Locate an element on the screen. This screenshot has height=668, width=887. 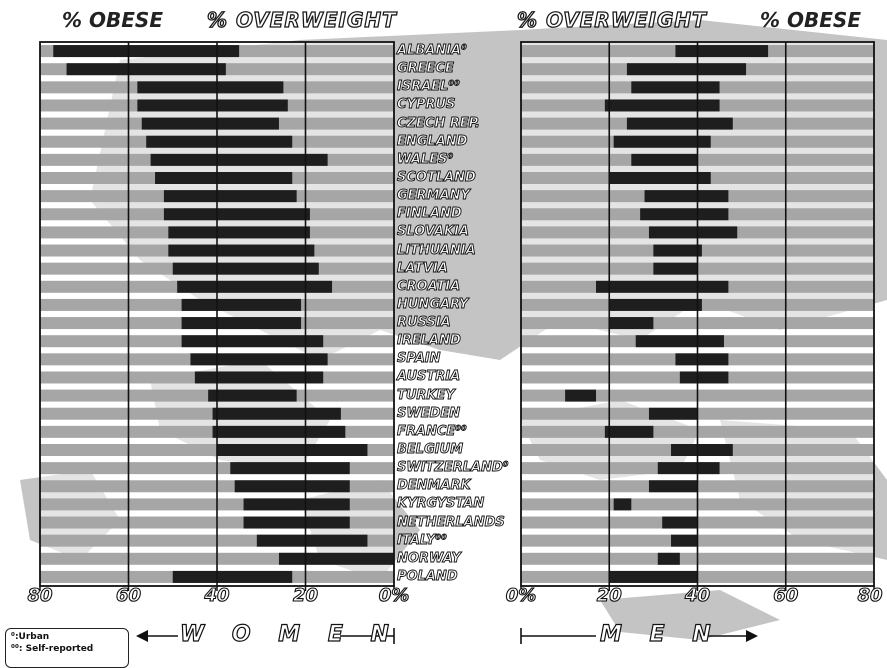
country-label: BELGIUM is located at coordinates (430, 450).